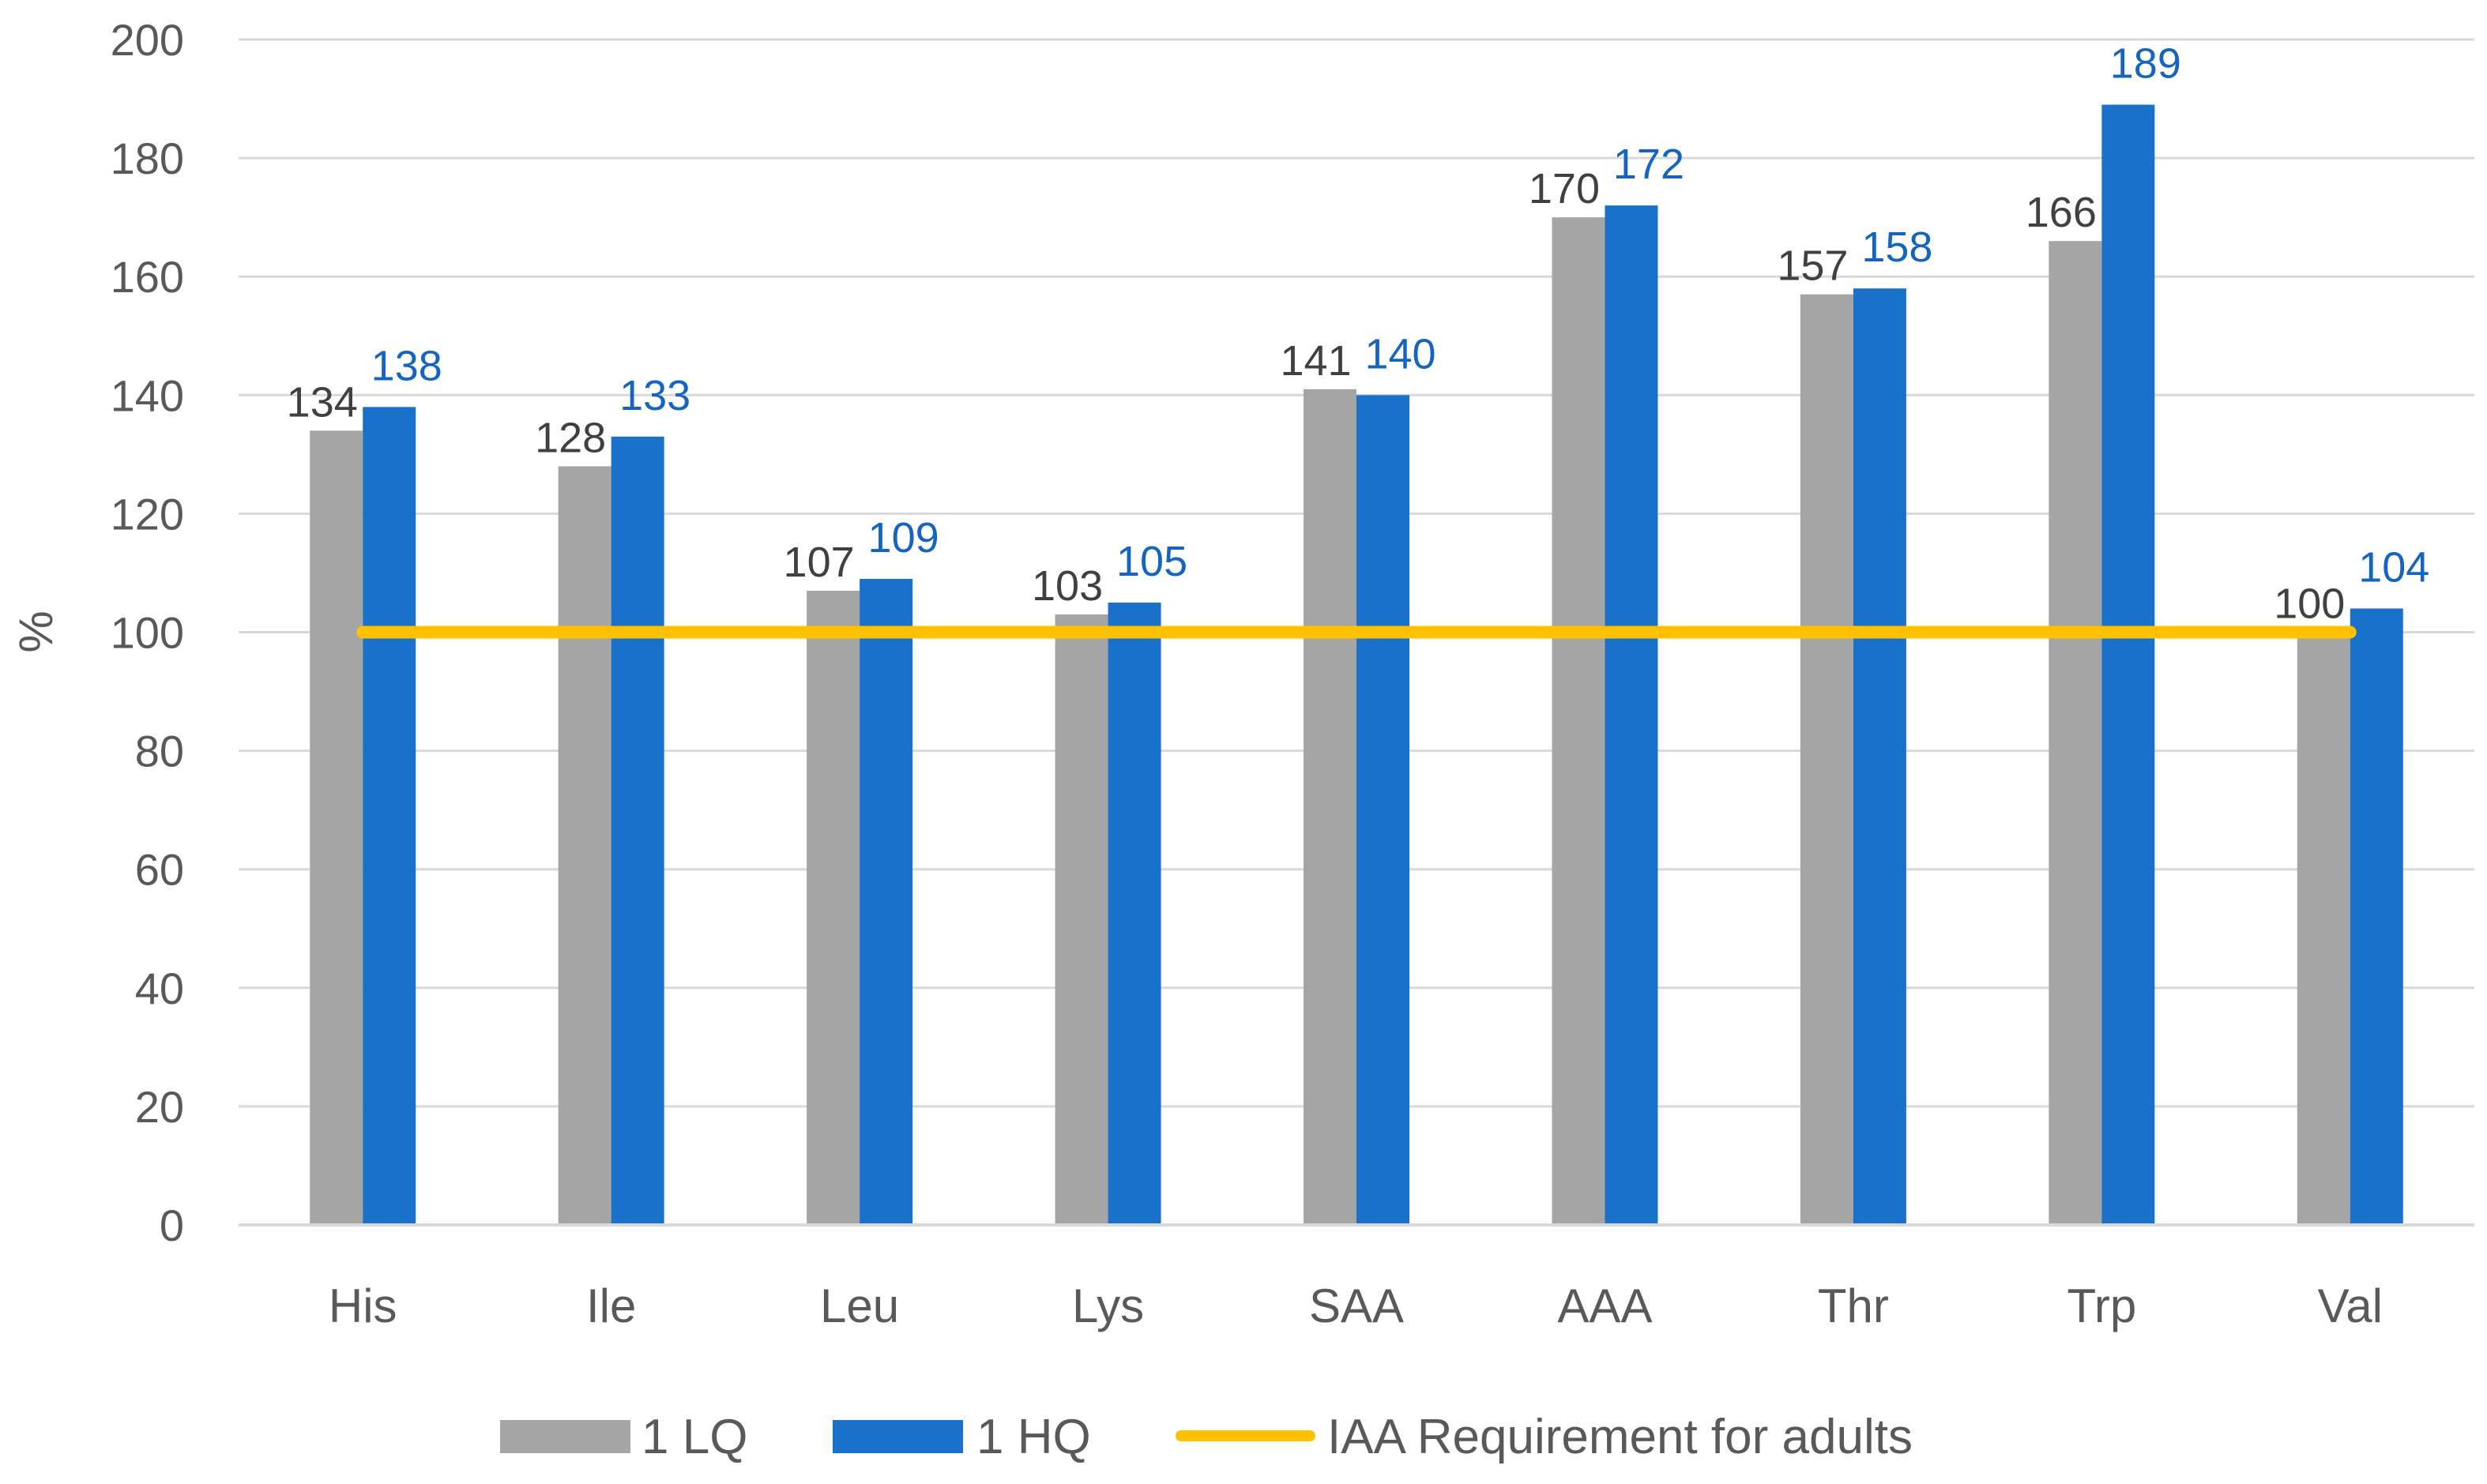 Image resolution: width=2487 pixels, height=1484 pixels. I want to click on data-label-1-hq: 189, so click(2146, 64).